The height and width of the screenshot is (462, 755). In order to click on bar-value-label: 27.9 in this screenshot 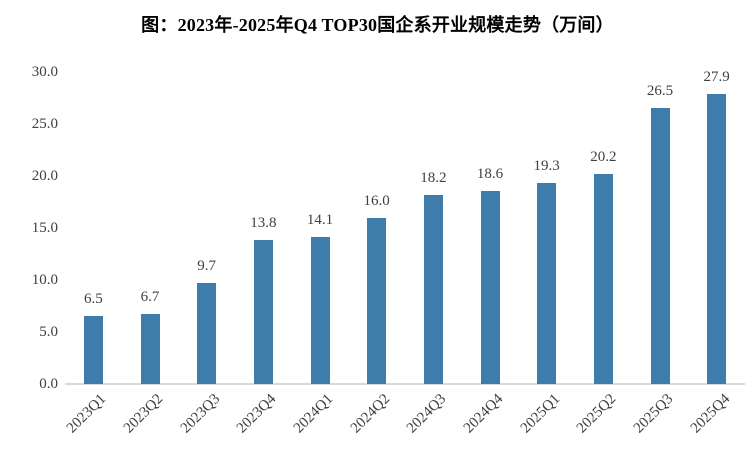, I will do `click(716, 76)`.